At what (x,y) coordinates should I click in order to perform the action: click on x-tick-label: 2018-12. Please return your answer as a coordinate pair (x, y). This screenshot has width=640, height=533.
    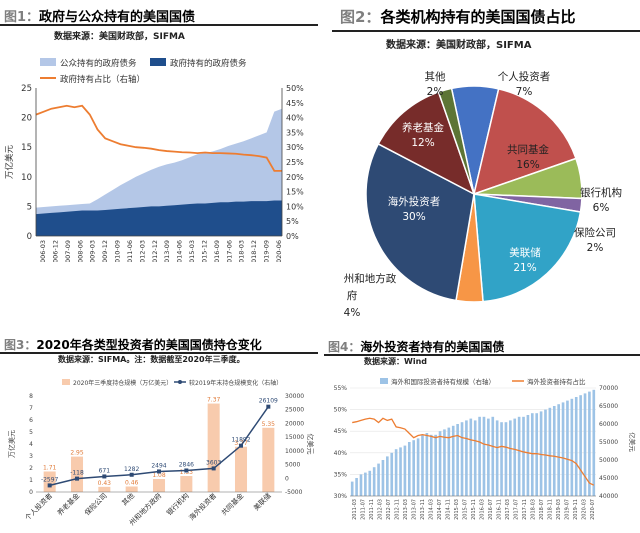
    Looking at the image, I should click on (254, 251).